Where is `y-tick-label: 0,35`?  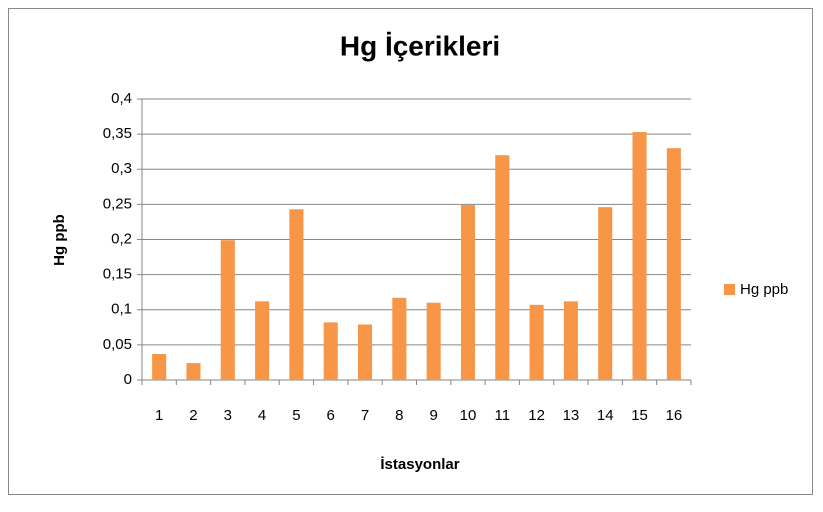
y-tick-label: 0,35 is located at coordinates (117, 133).